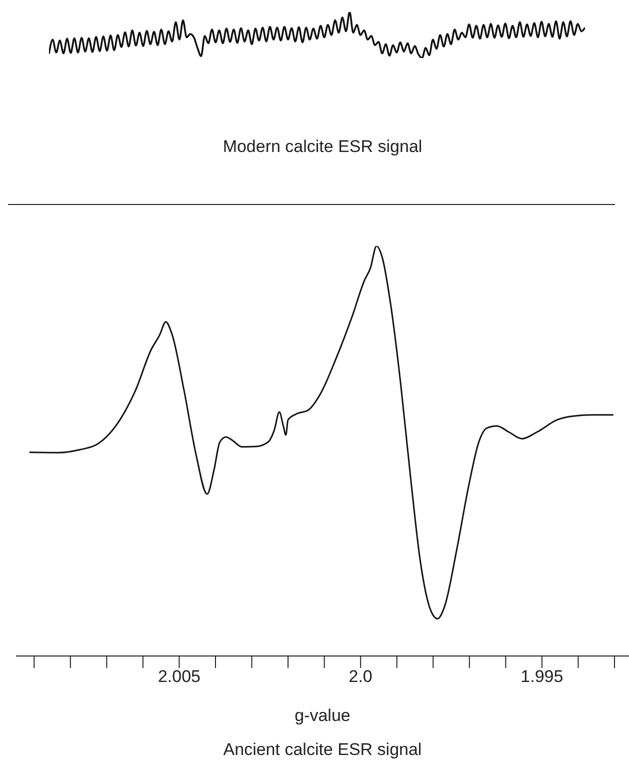 This screenshot has width=629, height=764. I want to click on x-tick-label: 1.995, so click(542, 676).